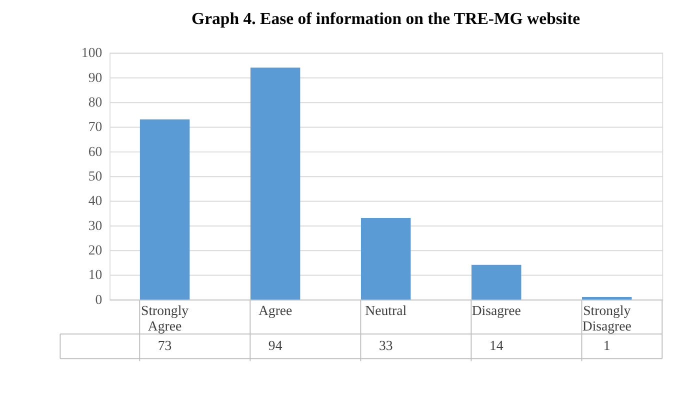 This screenshot has width=673, height=417. I want to click on x-tick-label: Agree, so click(275, 310).